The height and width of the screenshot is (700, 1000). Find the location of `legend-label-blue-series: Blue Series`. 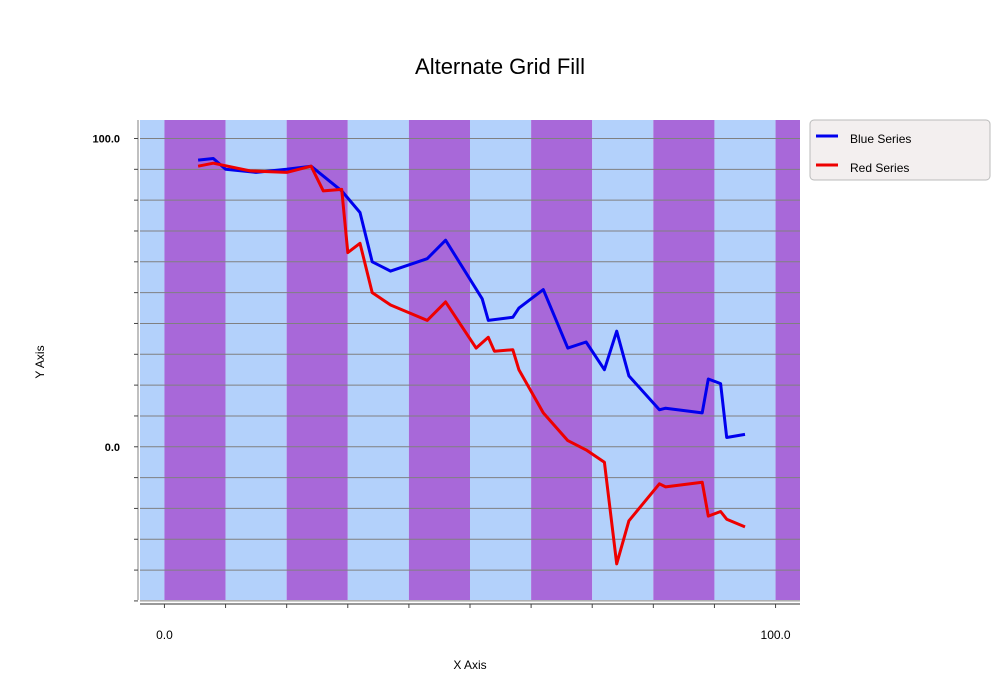

legend-label-blue-series: Blue Series is located at coordinates (880, 139).